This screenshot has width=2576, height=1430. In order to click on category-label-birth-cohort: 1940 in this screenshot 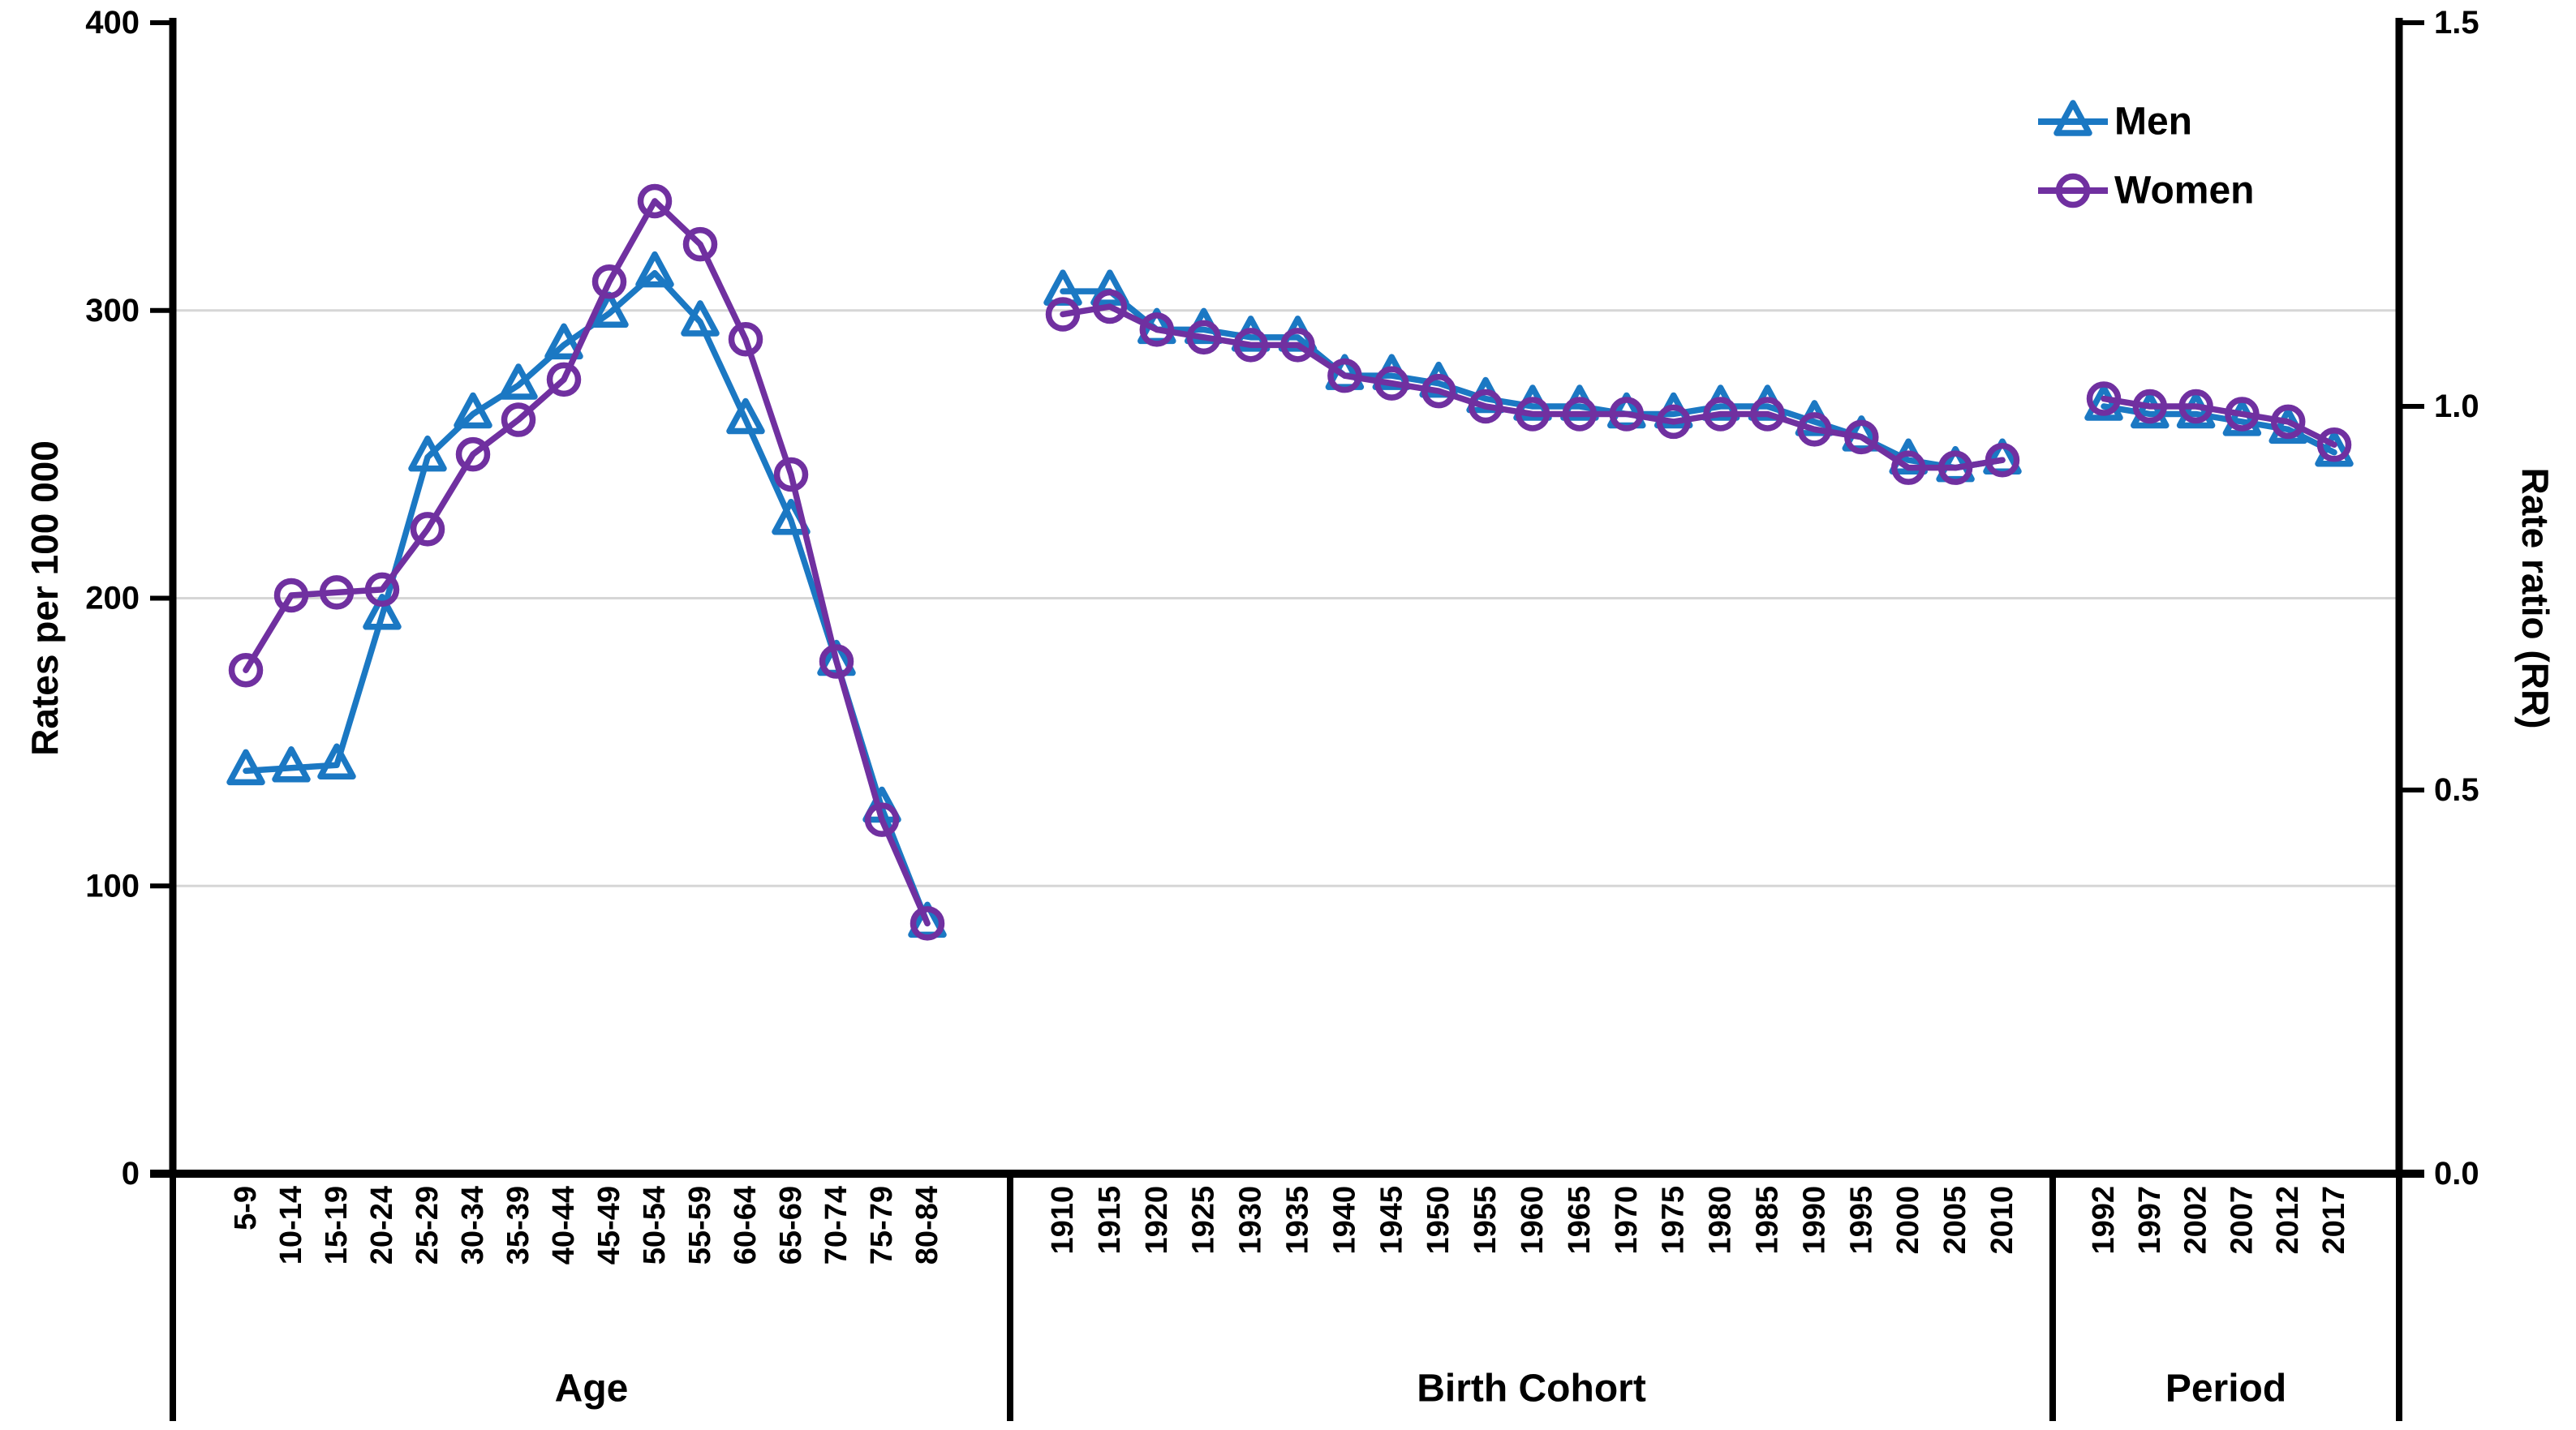, I will do `click(1344, 1220)`.